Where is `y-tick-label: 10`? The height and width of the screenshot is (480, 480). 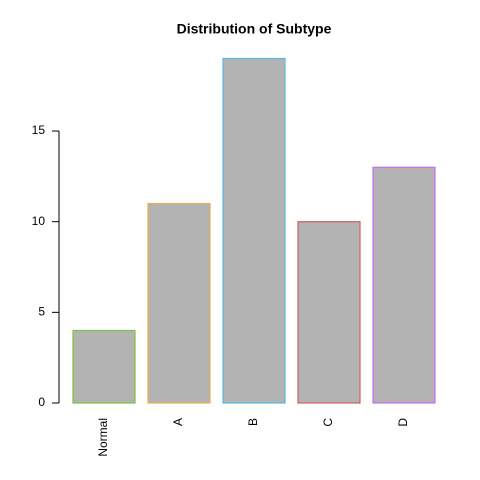
y-tick-label: 10 is located at coordinates (39, 221).